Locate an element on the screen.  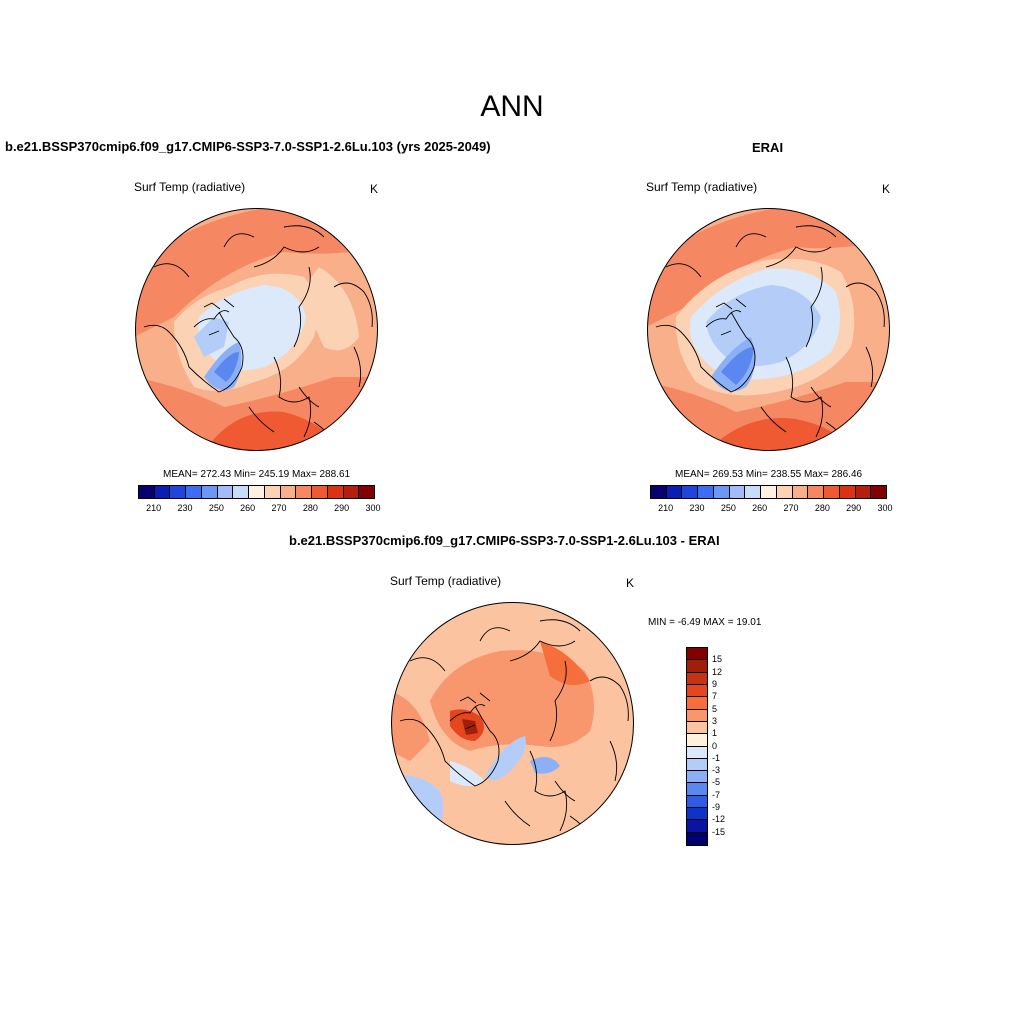
diff-colorbar-tick-label: -7 is located at coordinates (716, 794).